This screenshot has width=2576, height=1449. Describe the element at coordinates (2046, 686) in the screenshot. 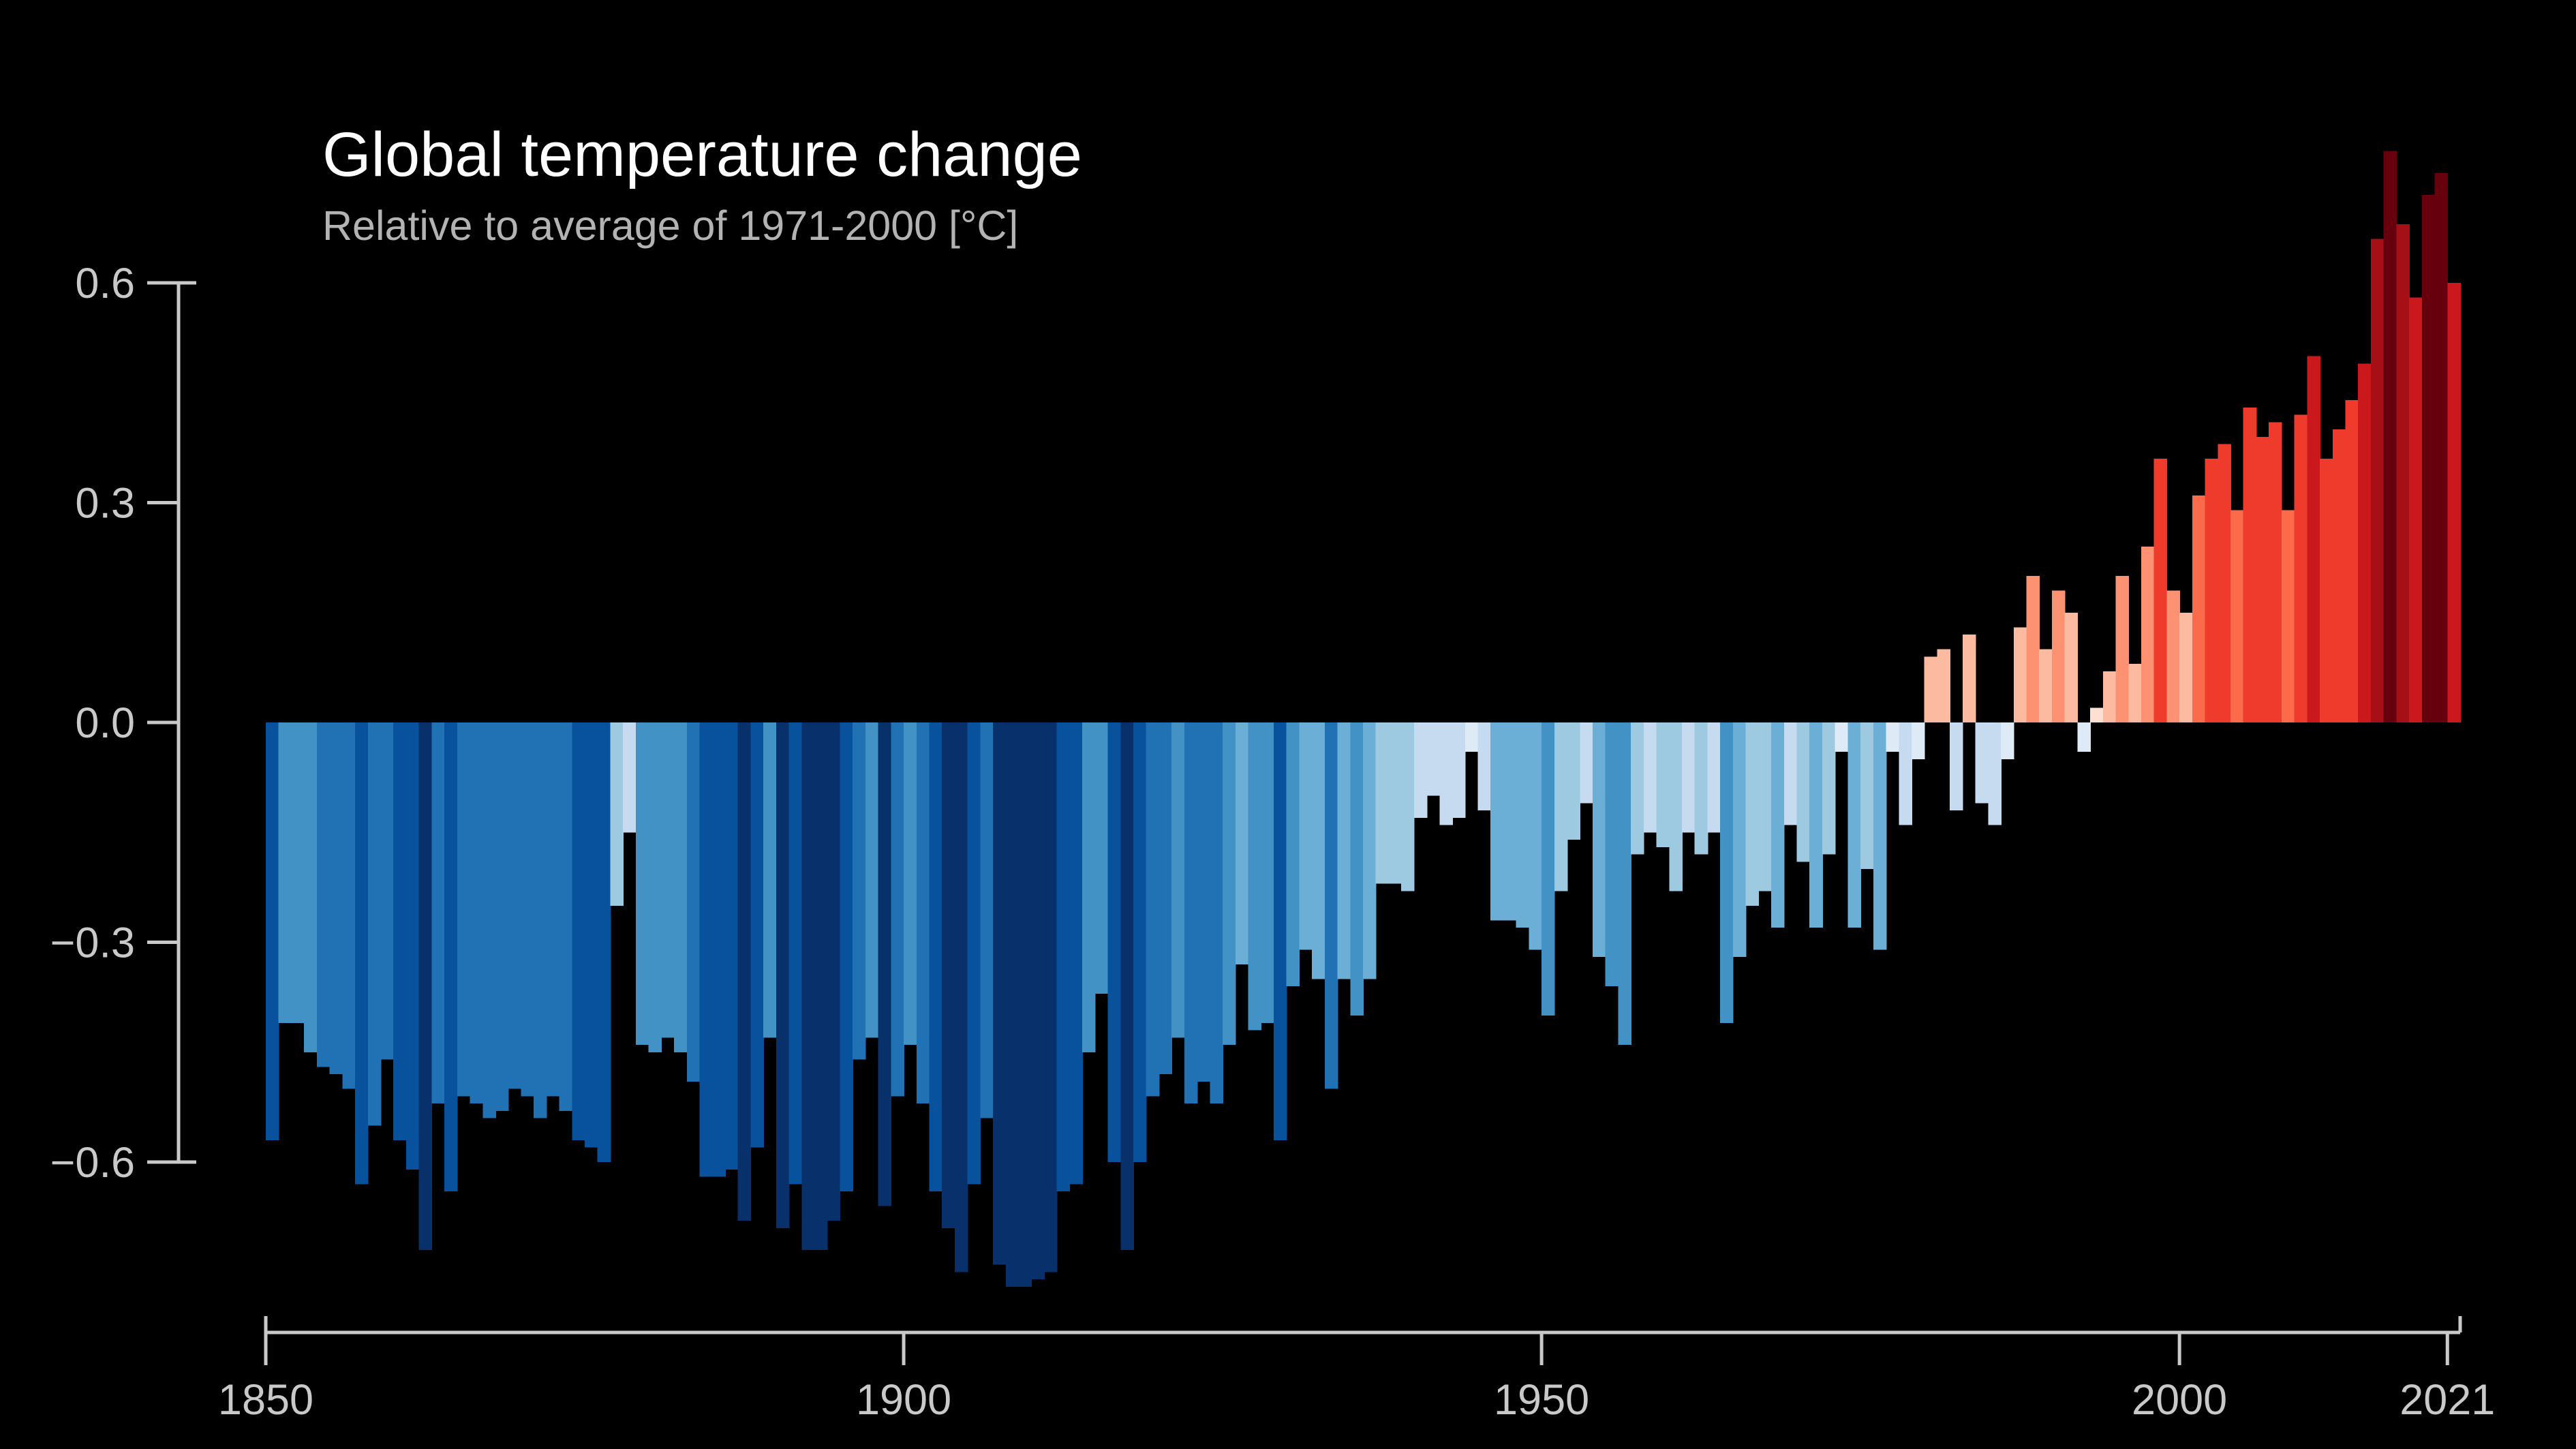

I see `bar-1989` at that location.